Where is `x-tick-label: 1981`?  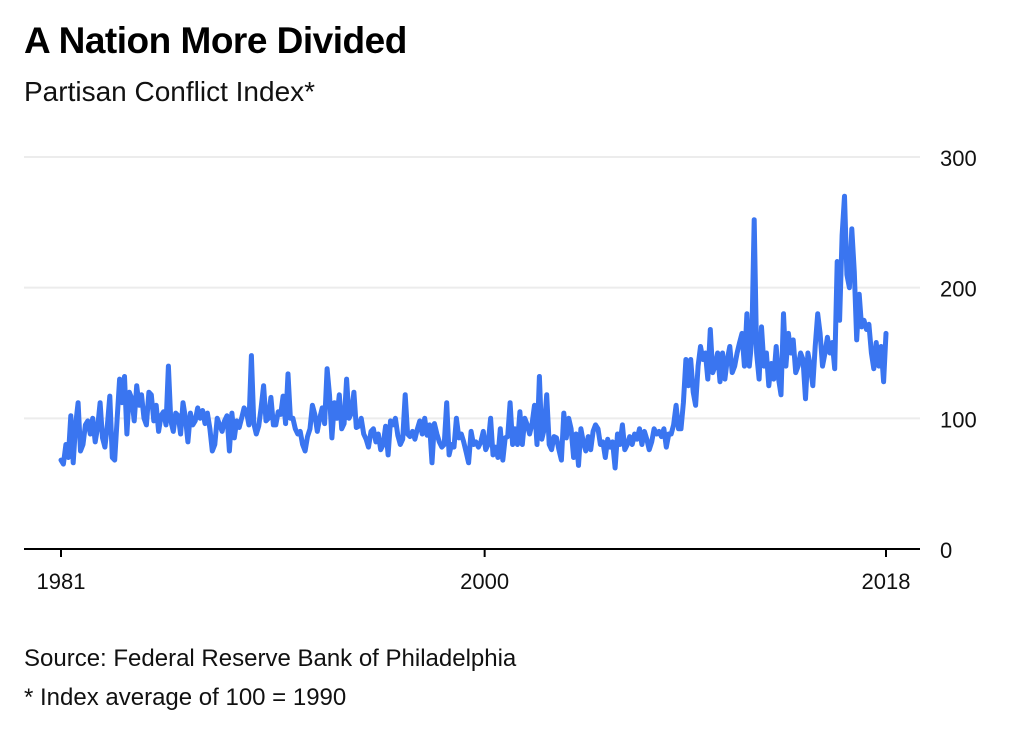 x-tick-label: 1981 is located at coordinates (61, 581).